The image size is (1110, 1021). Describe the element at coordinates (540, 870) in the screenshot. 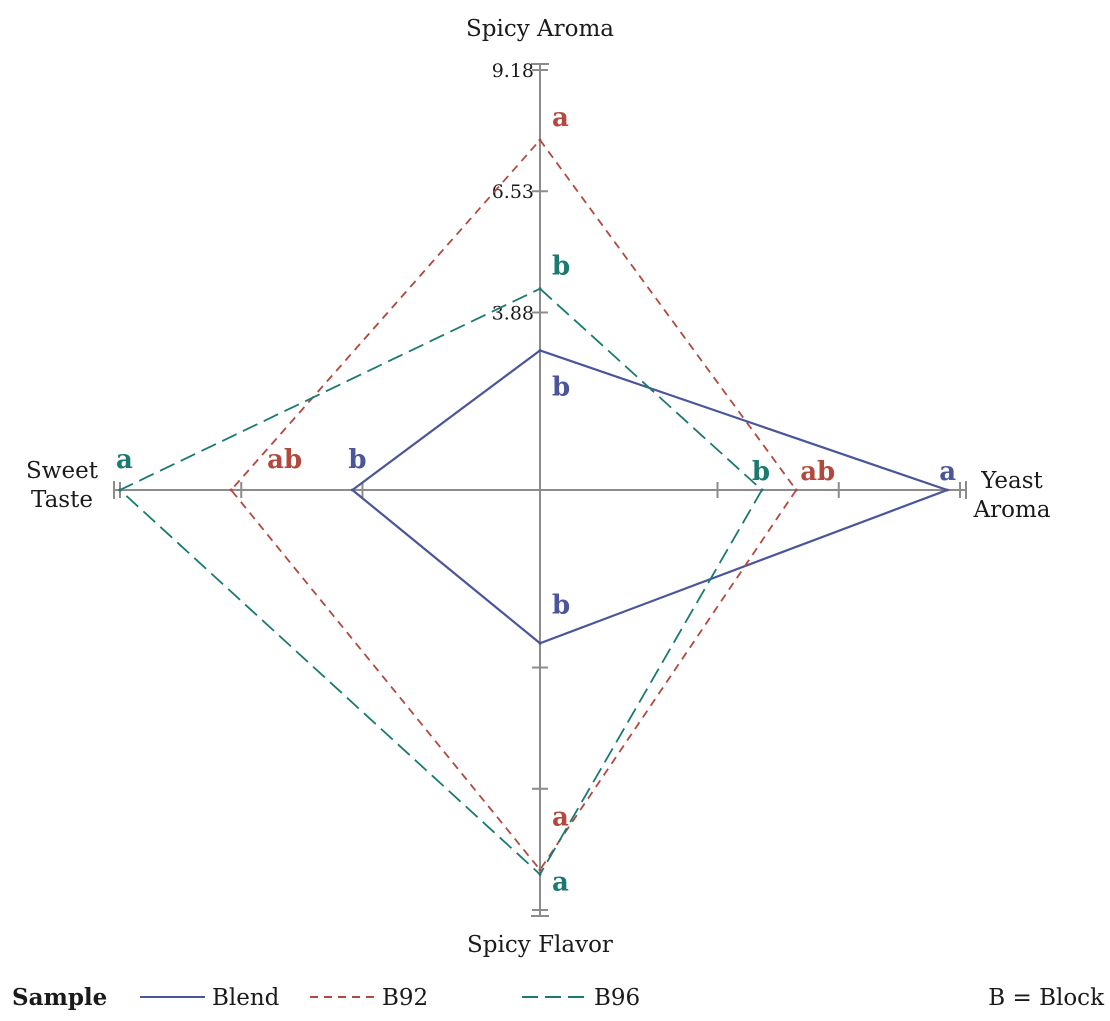

I see `series-b92-point-spicy_flavor` at that location.